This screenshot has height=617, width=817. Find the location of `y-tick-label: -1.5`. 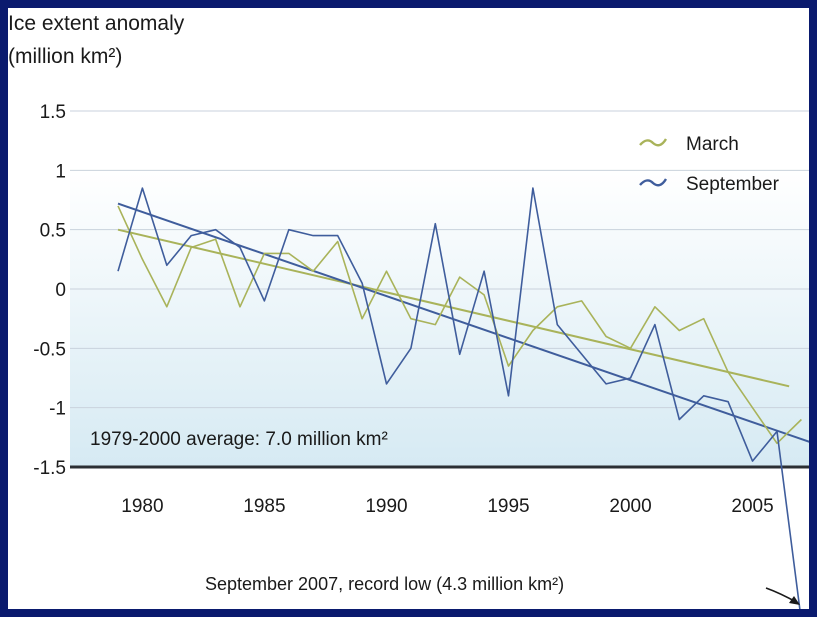

y-tick-label: -1.5 is located at coordinates (49, 468).